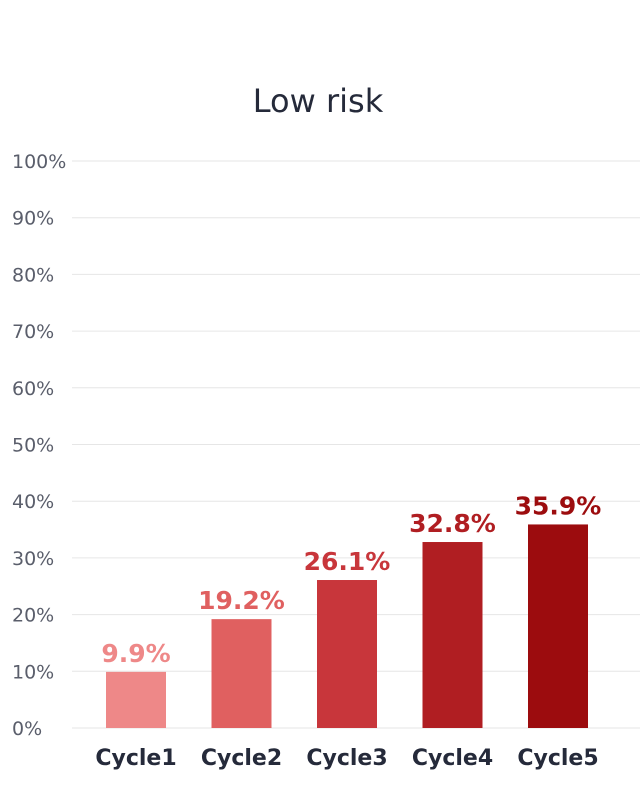  What do you see at coordinates (33, 616) in the screenshot?
I see `y-tick-label: 20%` at bounding box center [33, 616].